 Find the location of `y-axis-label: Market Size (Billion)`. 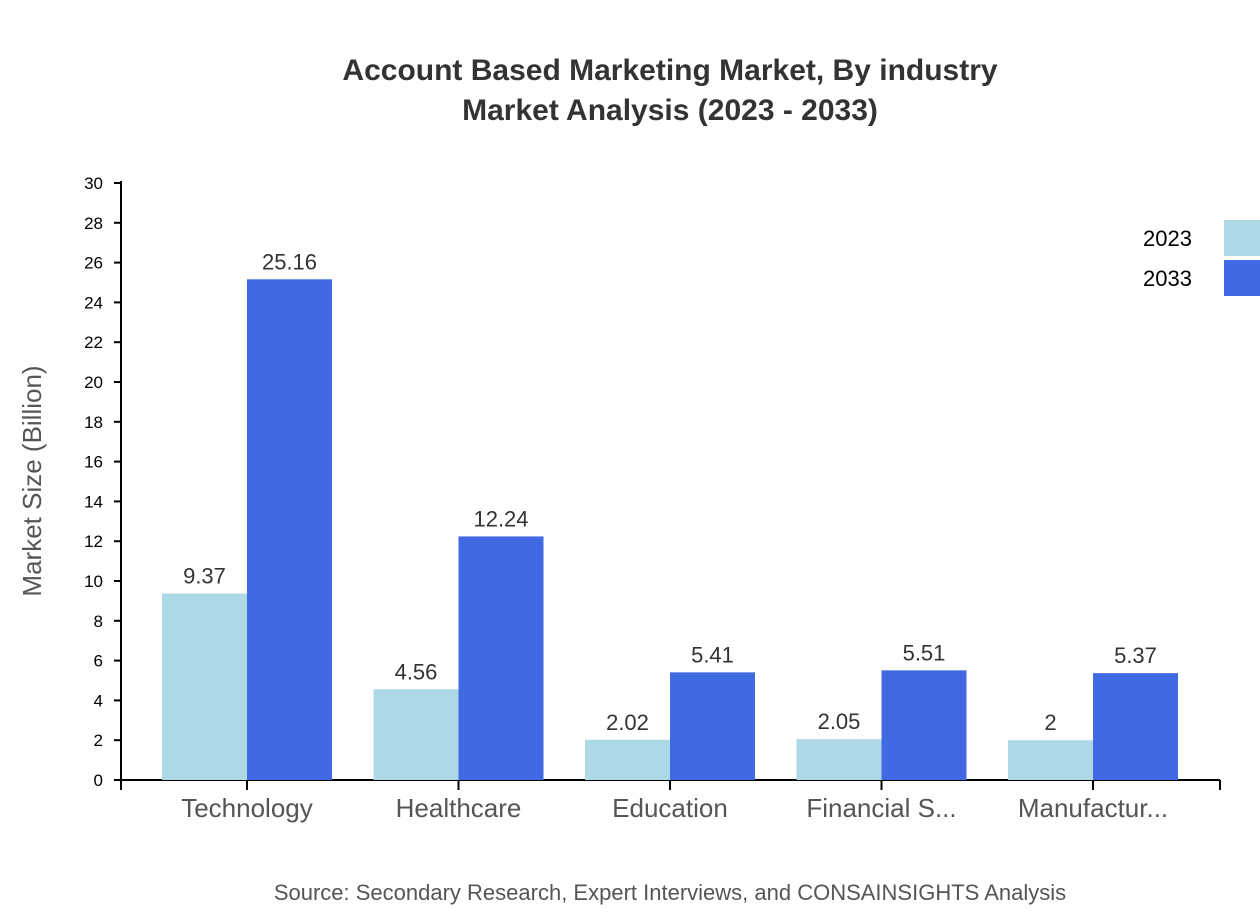

y-axis-label: Market Size (Billion) is located at coordinates (32, 480).